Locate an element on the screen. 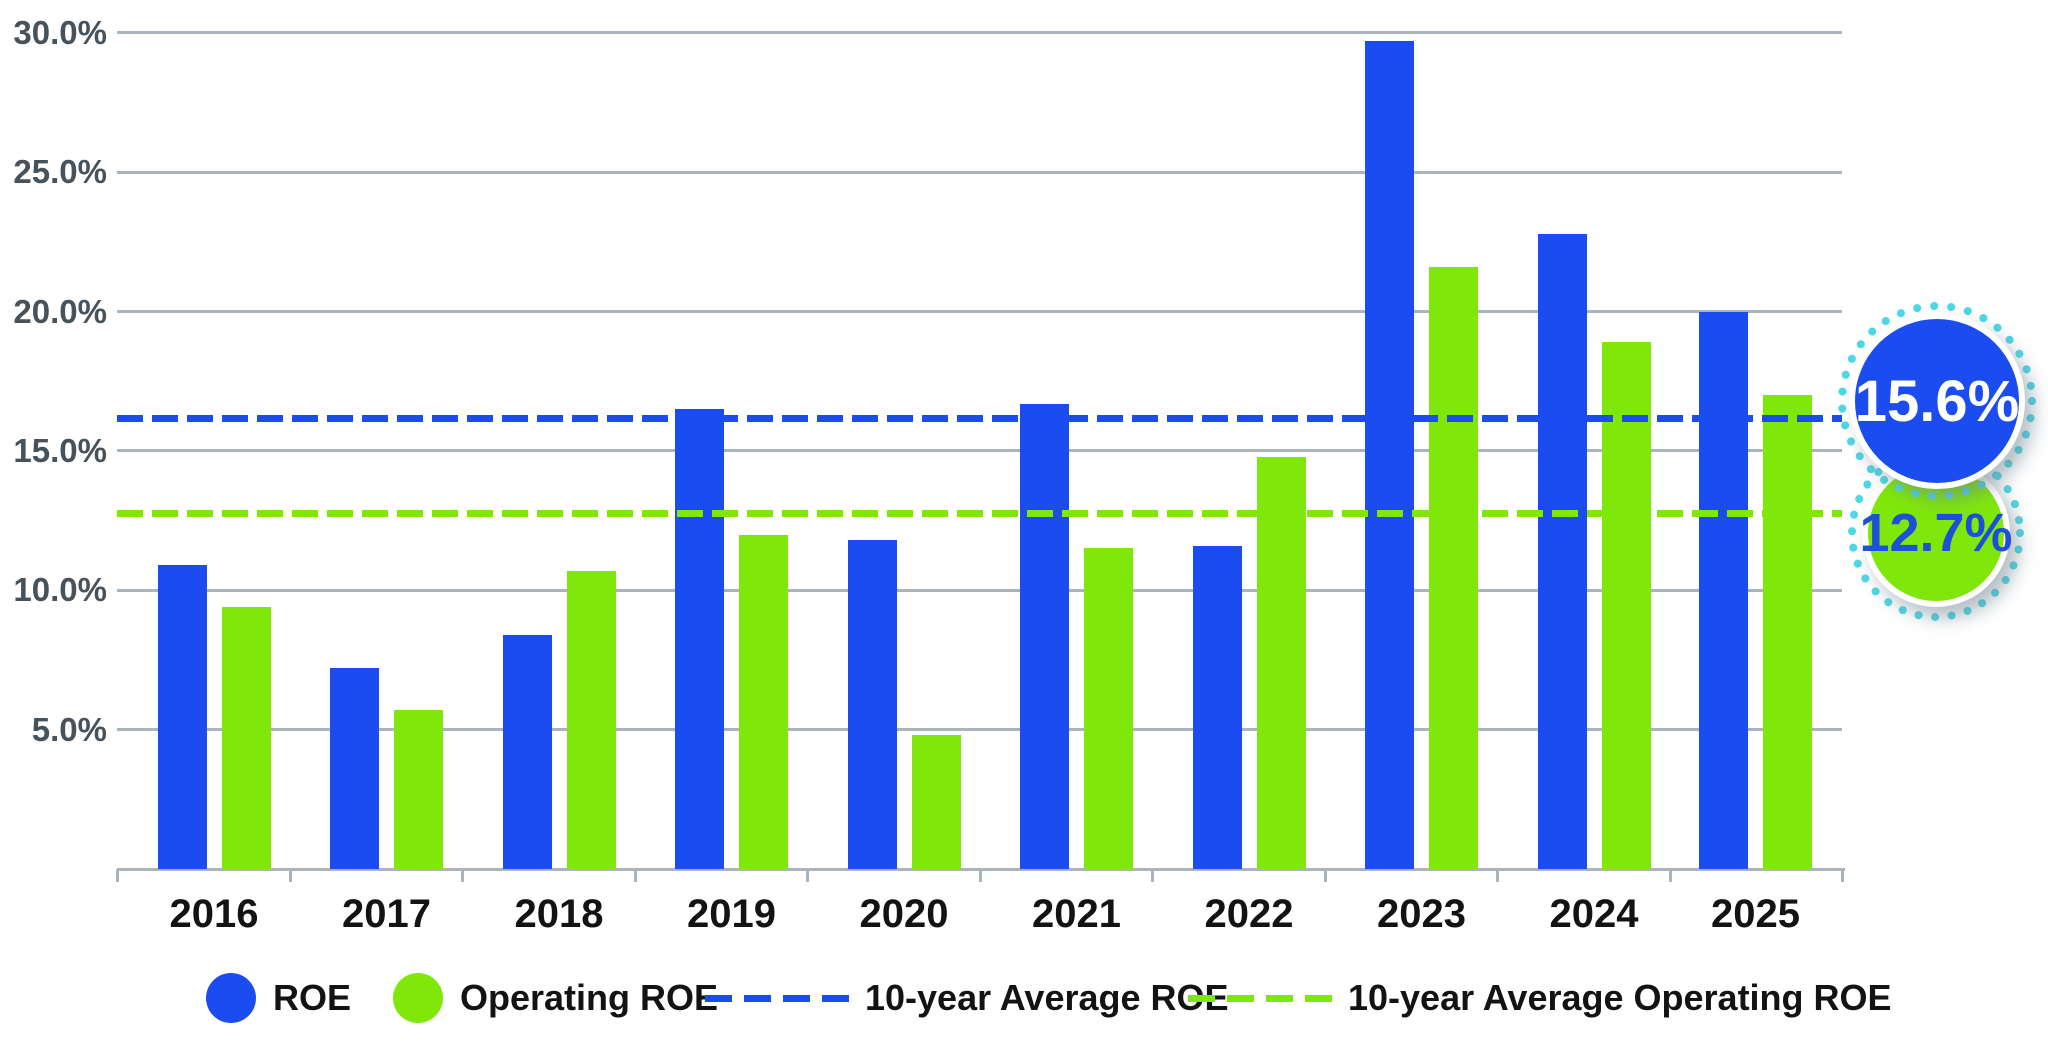 The image size is (2048, 1061). legend-label: Operating ROE is located at coordinates (589, 997).